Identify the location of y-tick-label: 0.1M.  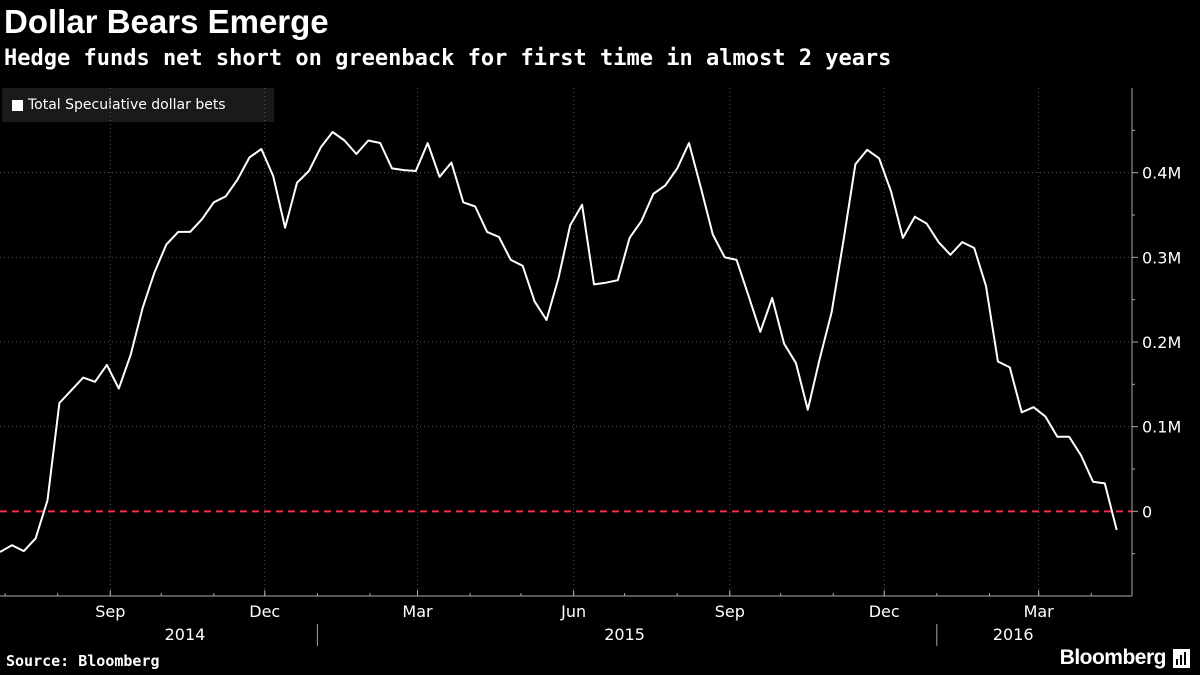
(1161, 427).